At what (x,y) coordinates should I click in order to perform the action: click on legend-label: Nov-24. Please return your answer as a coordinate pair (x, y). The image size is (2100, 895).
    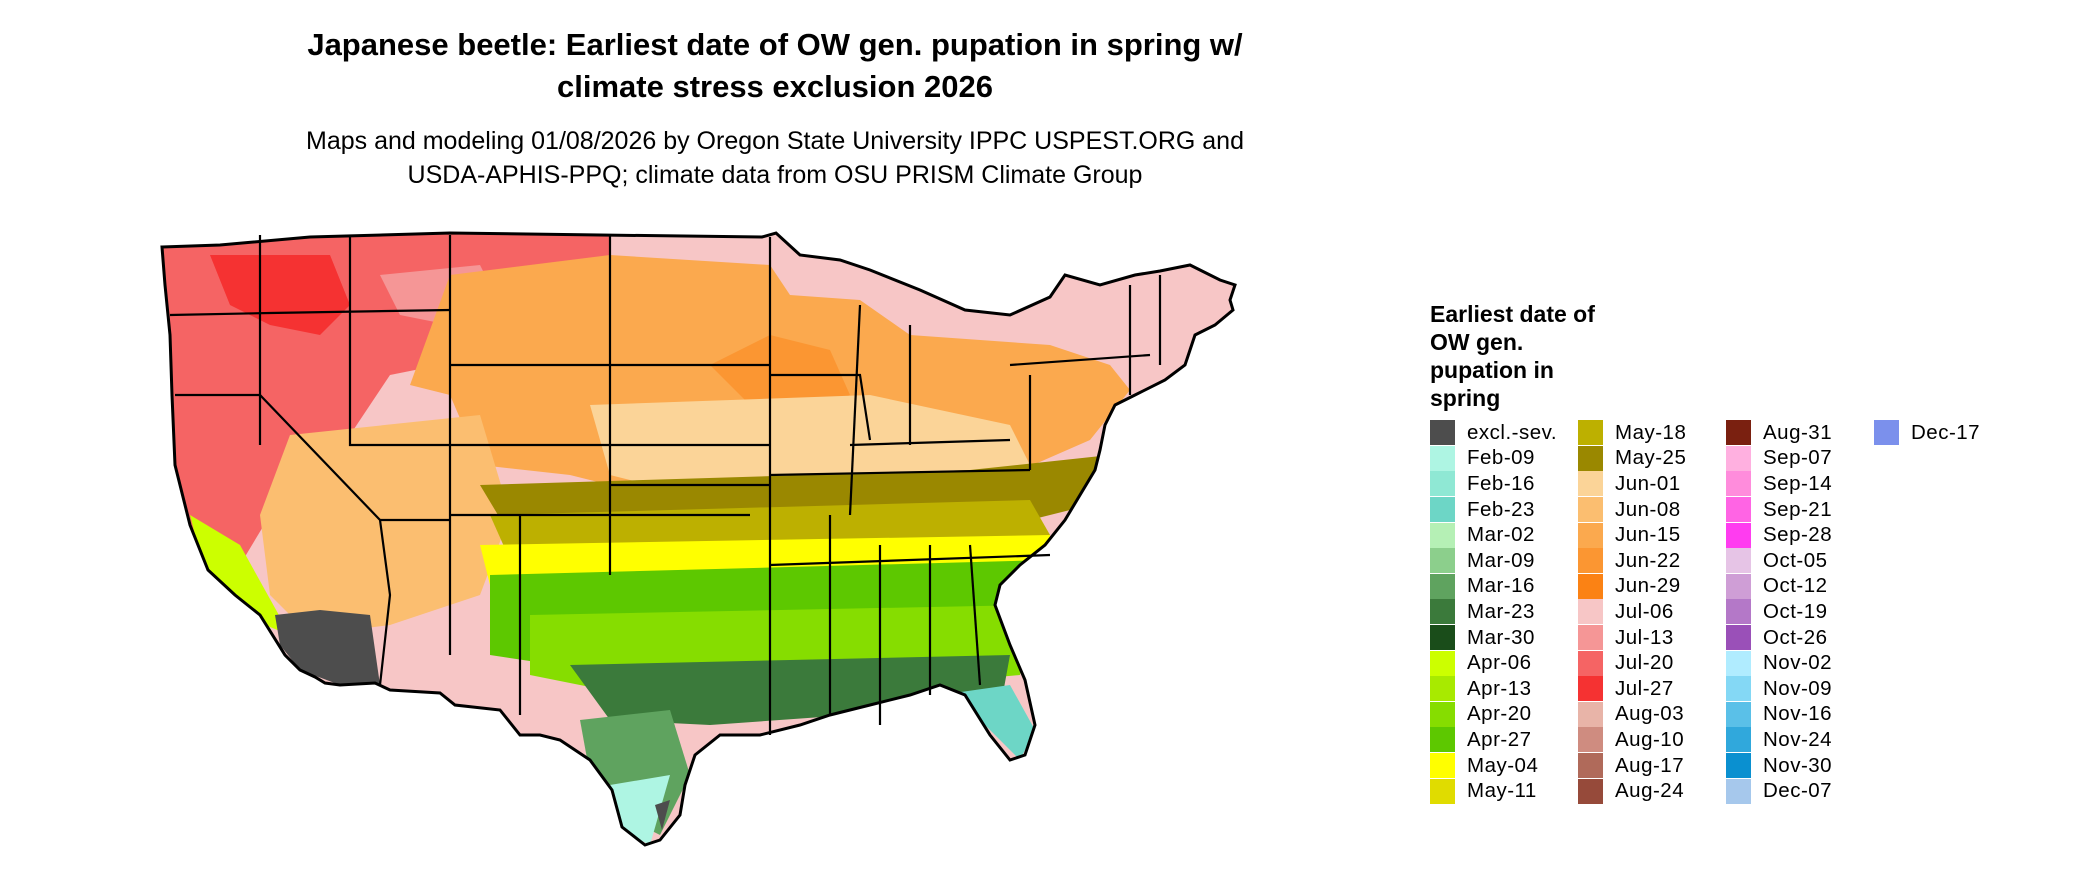
    Looking at the image, I should click on (1798, 739).